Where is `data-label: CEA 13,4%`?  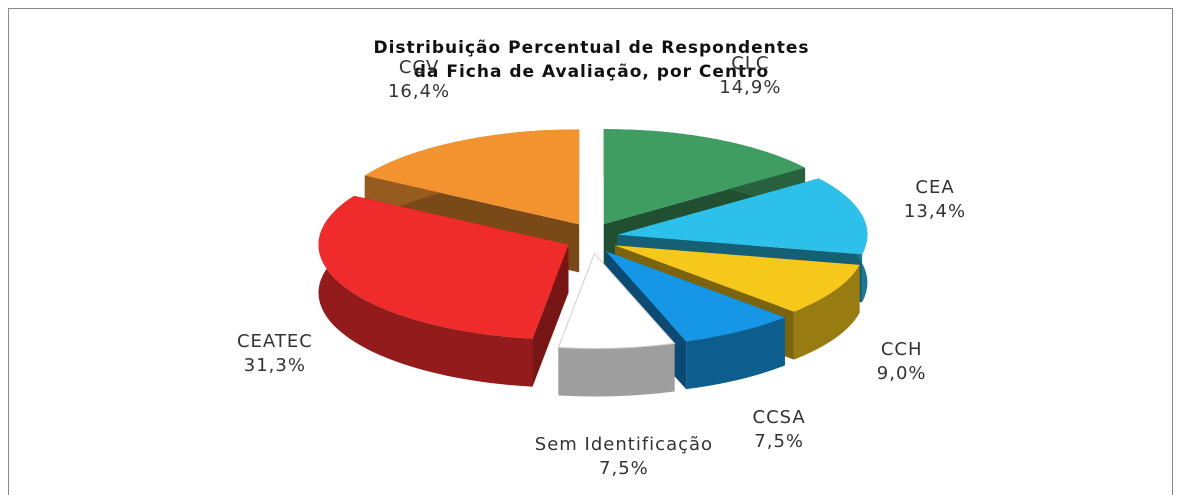
data-label: CEA 13,4% is located at coordinates (935, 200).